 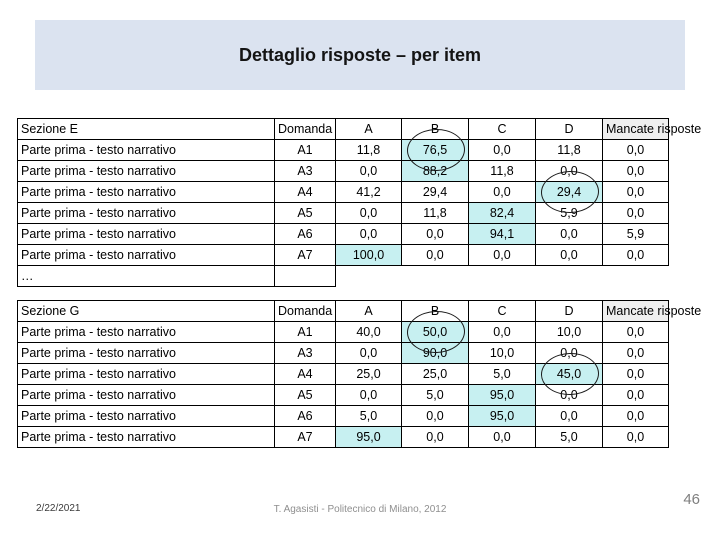 I want to click on section-header: Sezione E, so click(x=146, y=129).